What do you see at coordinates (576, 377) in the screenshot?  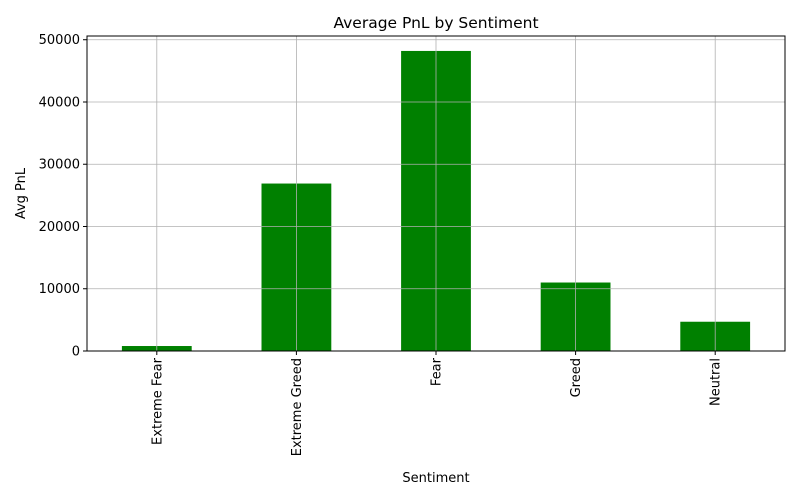 I see `x-tick-label: Greed` at bounding box center [576, 377].